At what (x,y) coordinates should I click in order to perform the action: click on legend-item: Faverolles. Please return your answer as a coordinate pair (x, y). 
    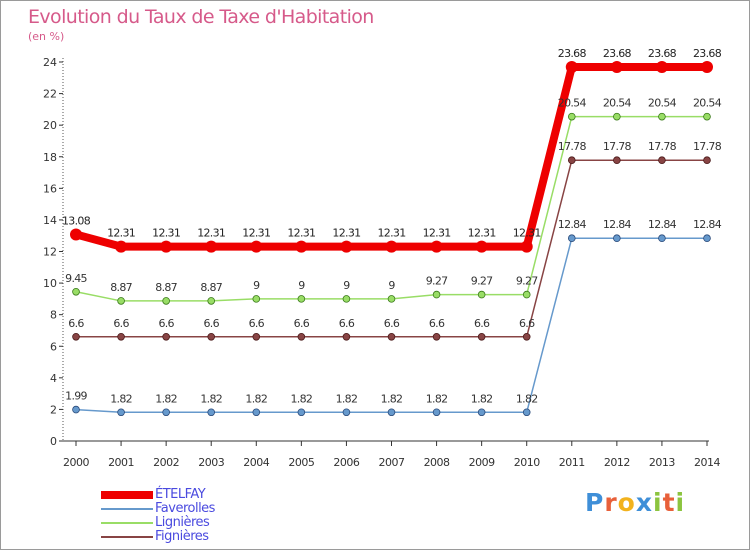
    Looking at the image, I should click on (158, 509).